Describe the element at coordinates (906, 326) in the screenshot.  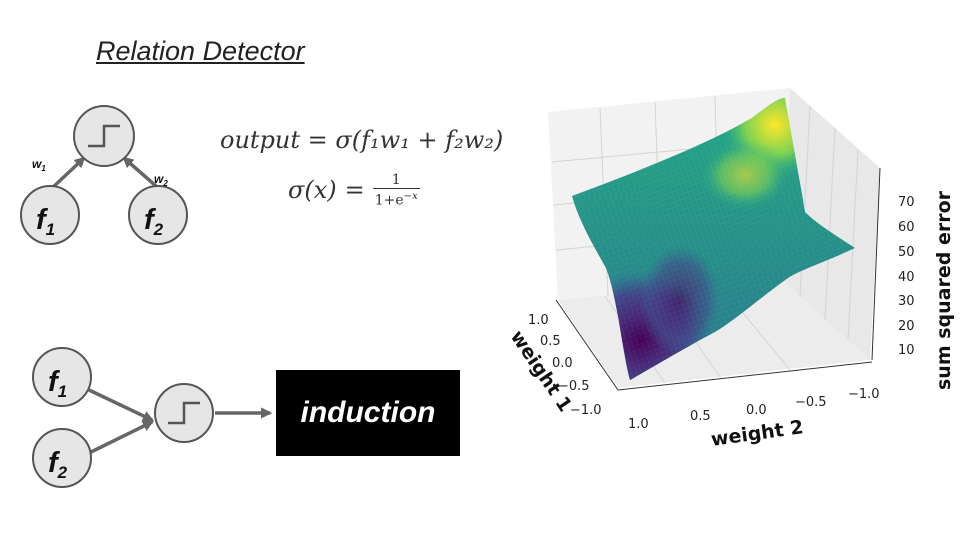
I see `z-tick-20: 20` at that location.